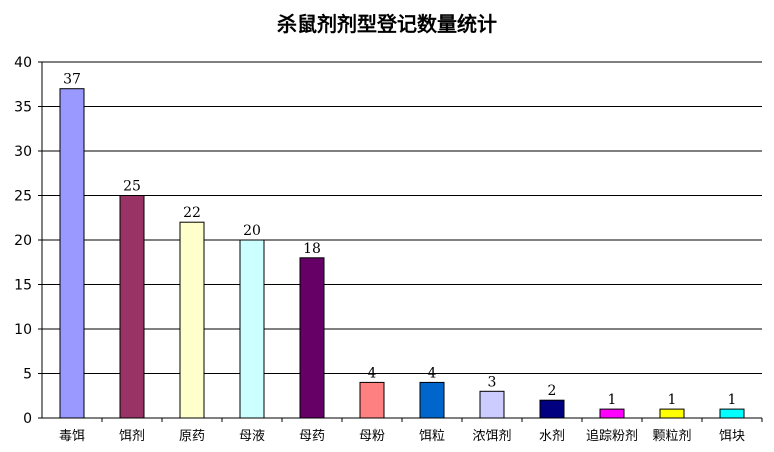 The height and width of the screenshot is (452, 774). What do you see at coordinates (192, 213) in the screenshot?
I see `data-label: 22` at bounding box center [192, 213].